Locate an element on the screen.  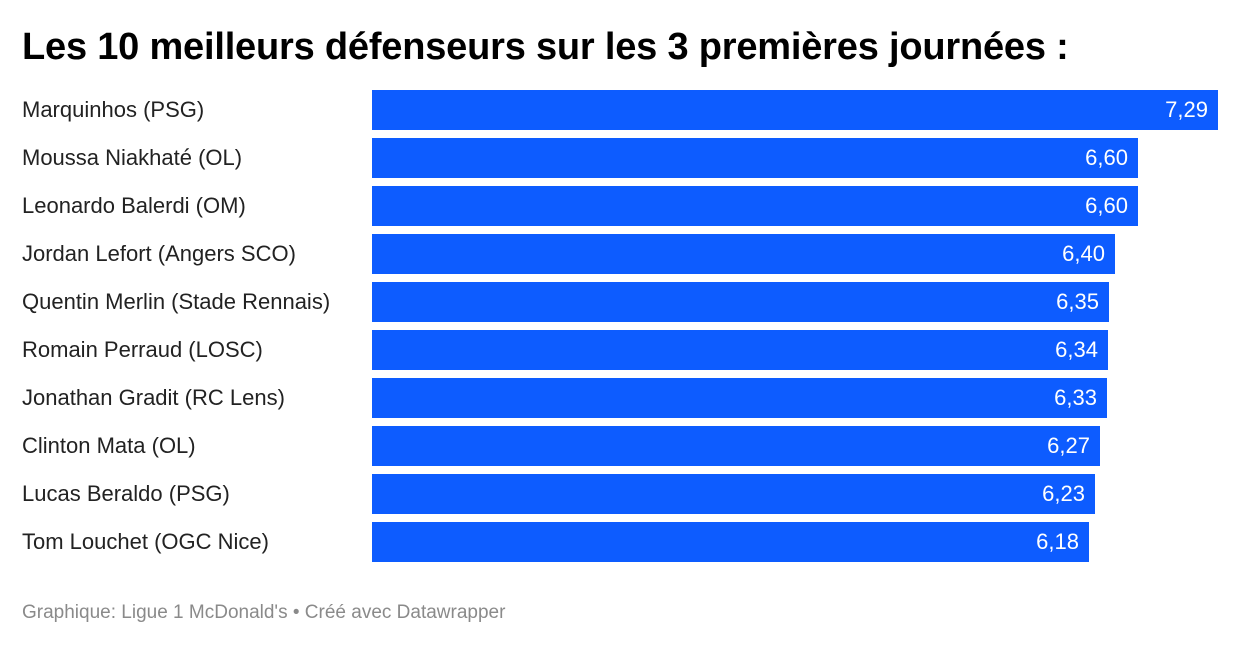
footer-source: Graphique: Ligue 1 McDonald's is located at coordinates (155, 612).